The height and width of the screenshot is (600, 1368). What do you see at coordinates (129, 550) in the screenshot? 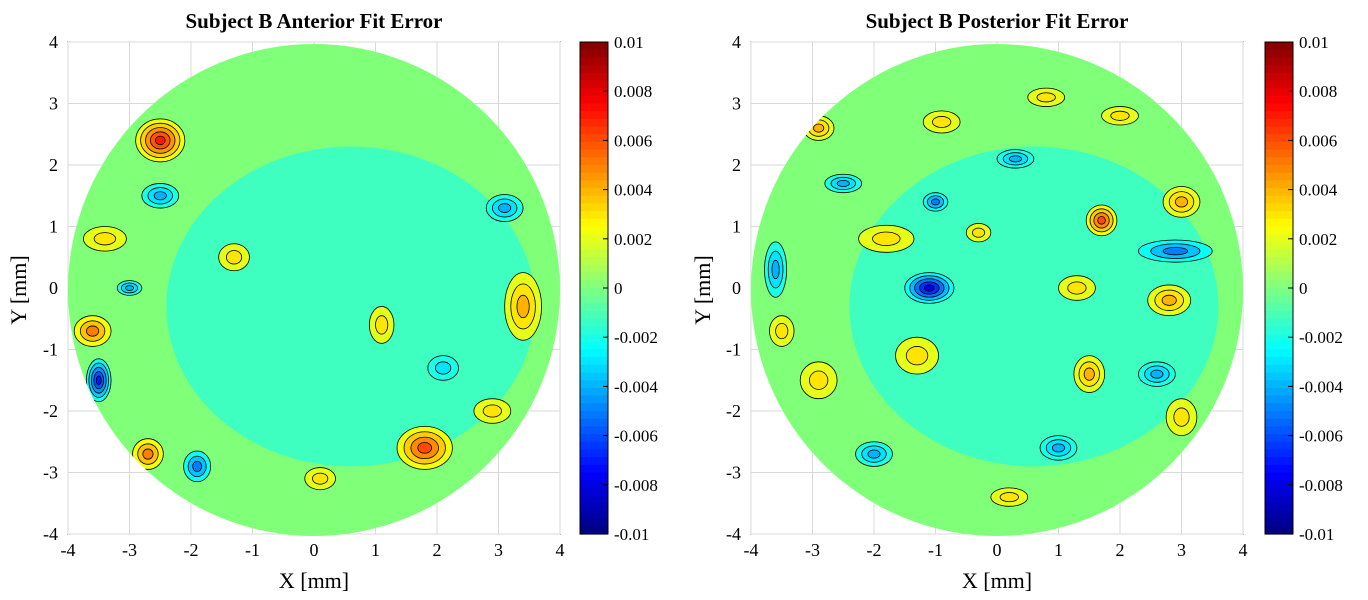
I see `x-tick-label: -3` at bounding box center [129, 550].